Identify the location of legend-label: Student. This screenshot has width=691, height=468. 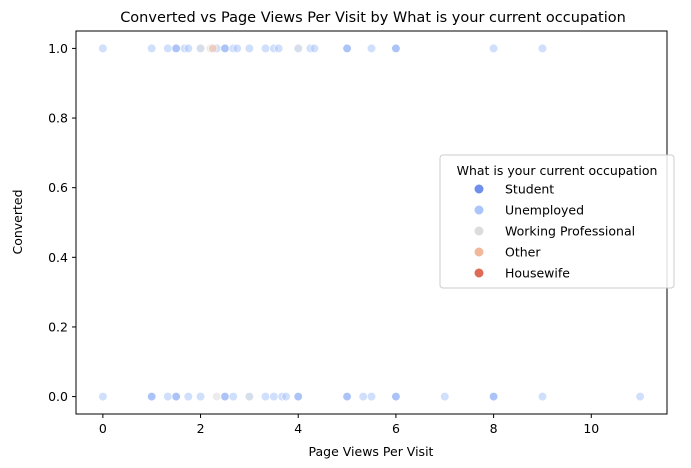
(529, 189).